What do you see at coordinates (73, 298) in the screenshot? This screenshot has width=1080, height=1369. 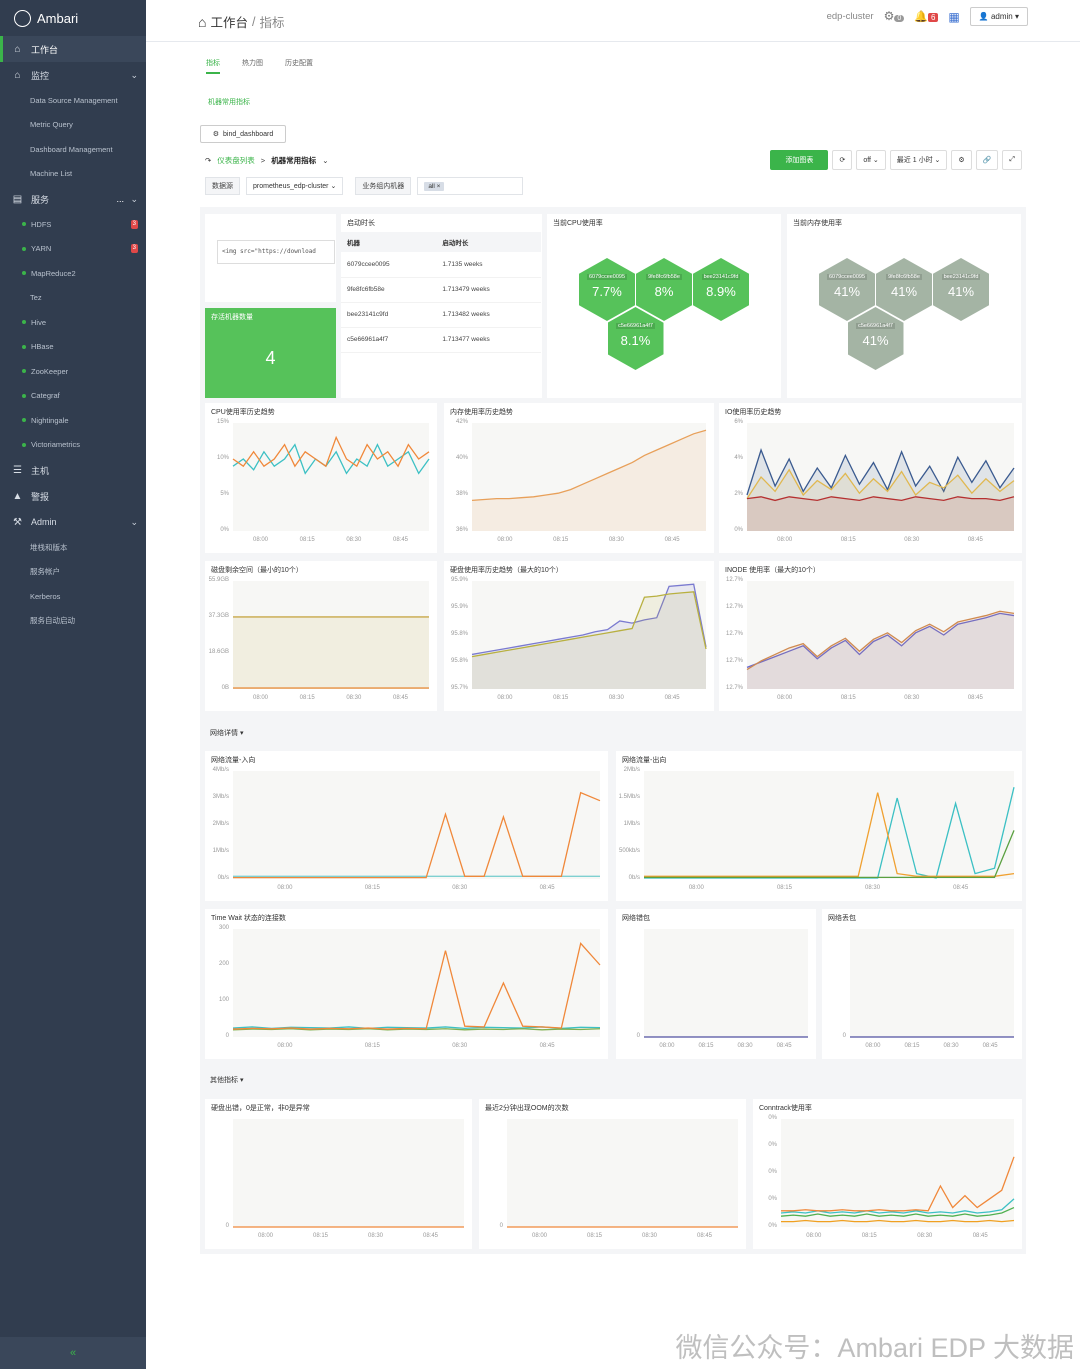 I see `sidebar-item-10: Tez` at bounding box center [73, 298].